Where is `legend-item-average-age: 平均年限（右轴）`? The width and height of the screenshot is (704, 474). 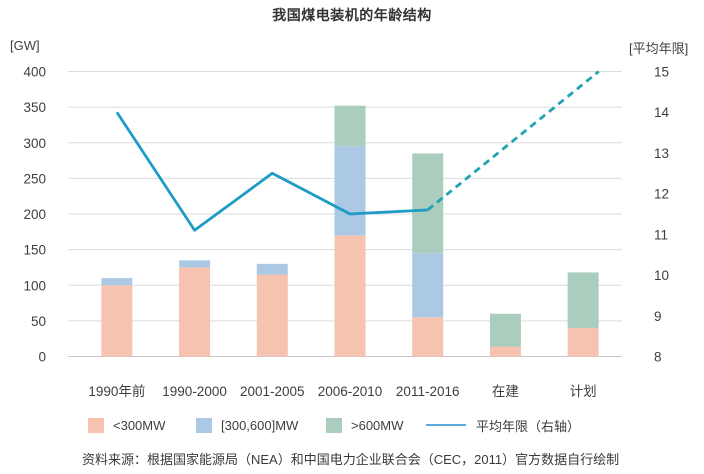
legend-item-average-age: 平均年限（右轴） is located at coordinates (503, 425).